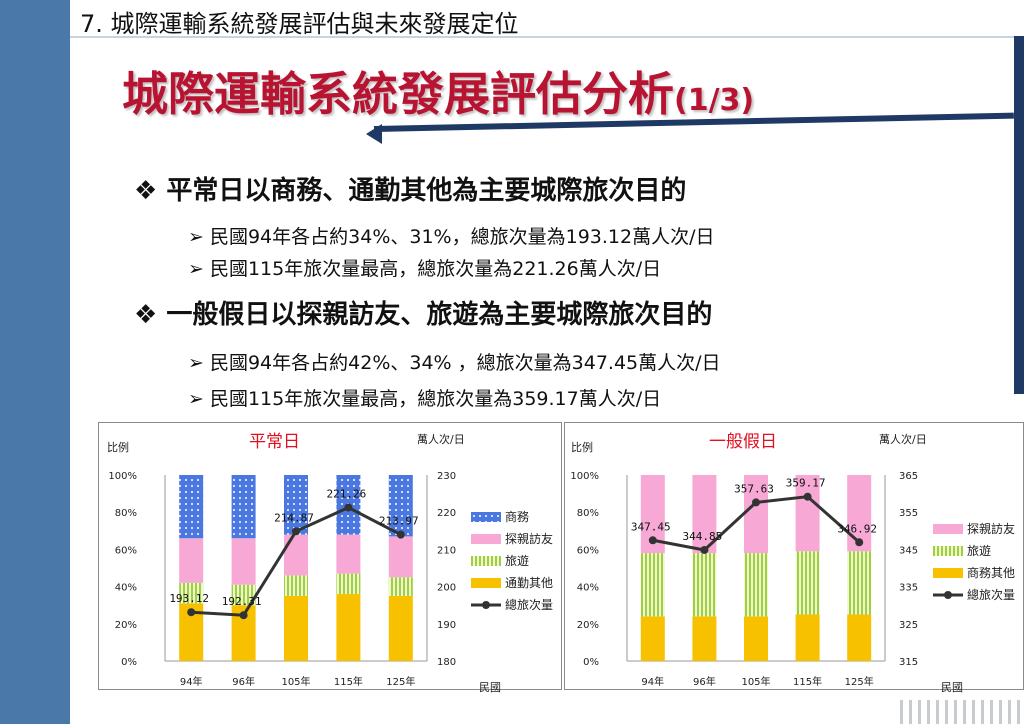 The width and height of the screenshot is (1024, 724). I want to click on bullet-2-text: 一般假日以探親訪友、旅遊為主要城際旅次目的, so click(439, 315).